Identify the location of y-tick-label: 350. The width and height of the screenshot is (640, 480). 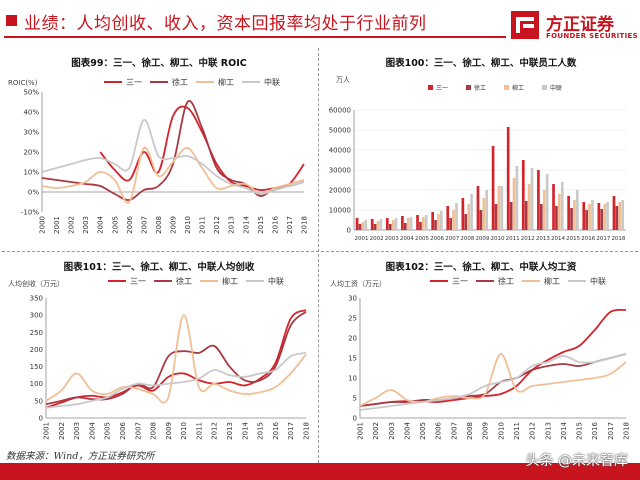
(36, 299).